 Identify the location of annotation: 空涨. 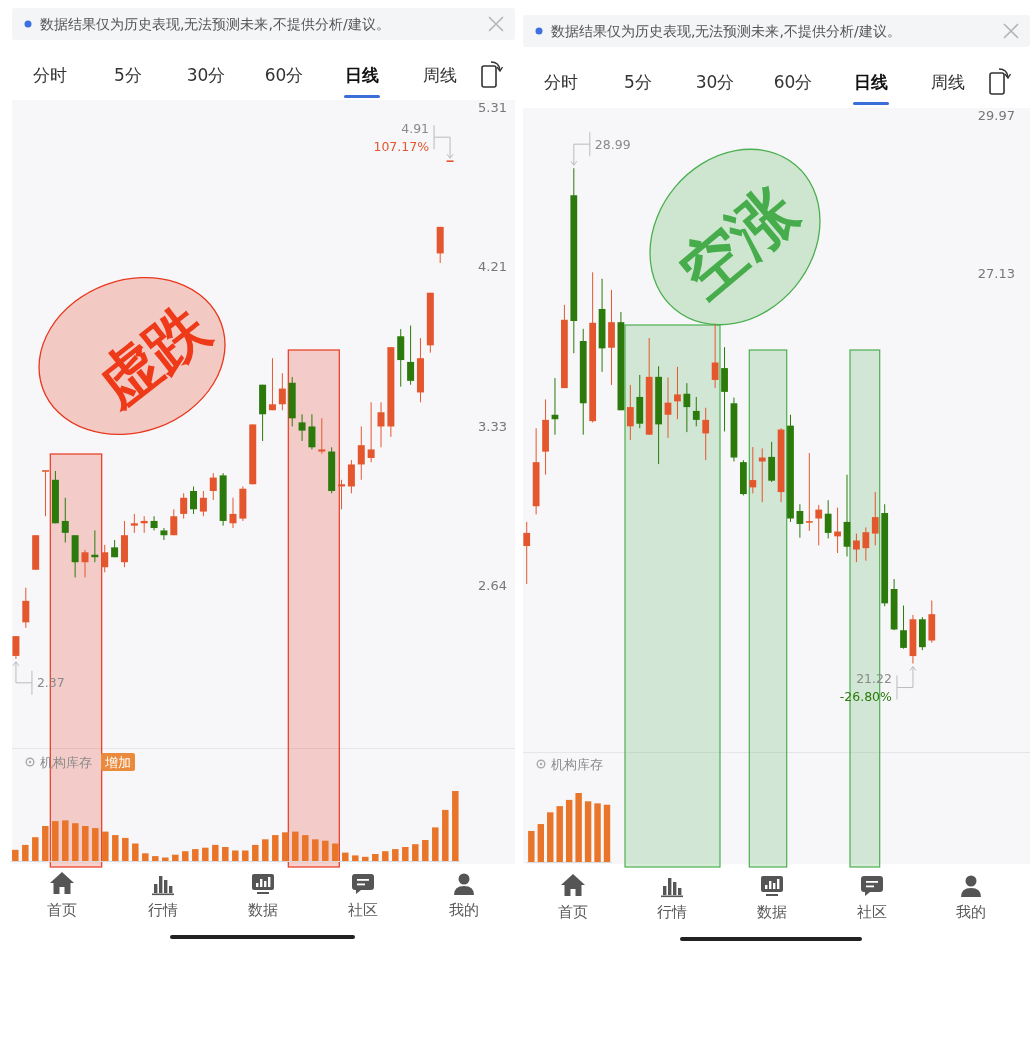
(738, 241).